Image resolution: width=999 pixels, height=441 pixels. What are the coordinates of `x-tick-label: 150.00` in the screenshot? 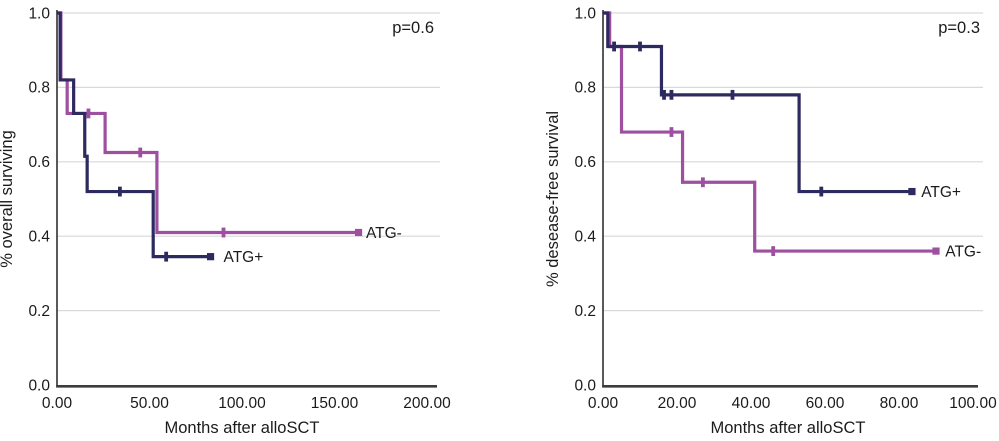 It's located at (335, 403).